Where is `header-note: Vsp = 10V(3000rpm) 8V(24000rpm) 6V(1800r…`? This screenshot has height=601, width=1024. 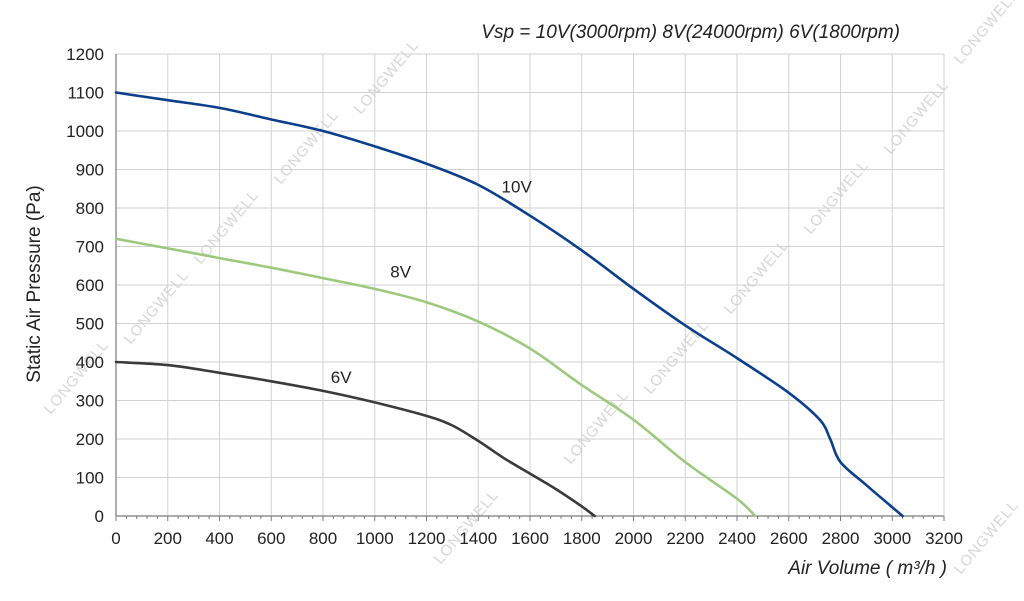 header-note: Vsp = 10V(3000rpm) 8V(24000rpm) 6V(1800r… is located at coordinates (690, 32).